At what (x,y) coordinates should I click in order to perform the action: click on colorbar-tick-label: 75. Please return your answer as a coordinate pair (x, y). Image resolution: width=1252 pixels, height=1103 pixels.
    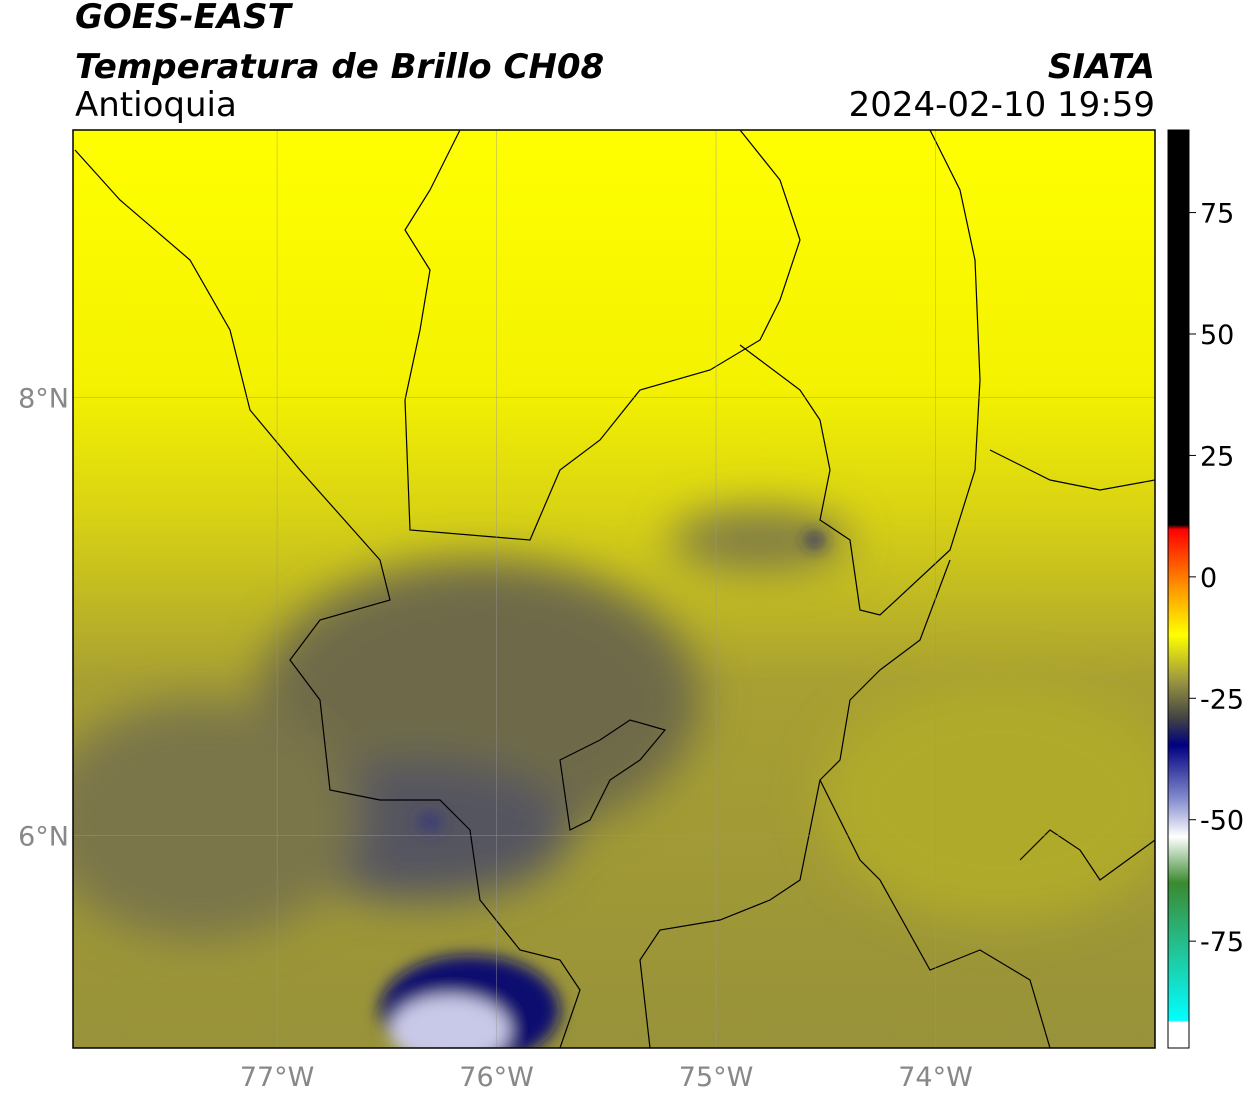
    Looking at the image, I should click on (1217, 214).